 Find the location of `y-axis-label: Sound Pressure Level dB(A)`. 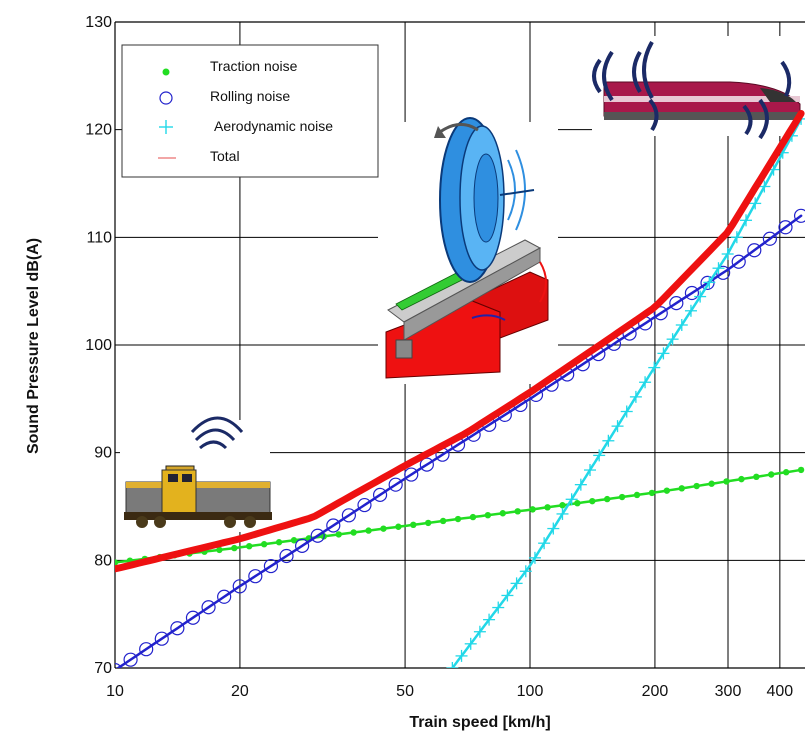

y-axis-label: Sound Pressure Level dB(A) is located at coordinates (33, 346).